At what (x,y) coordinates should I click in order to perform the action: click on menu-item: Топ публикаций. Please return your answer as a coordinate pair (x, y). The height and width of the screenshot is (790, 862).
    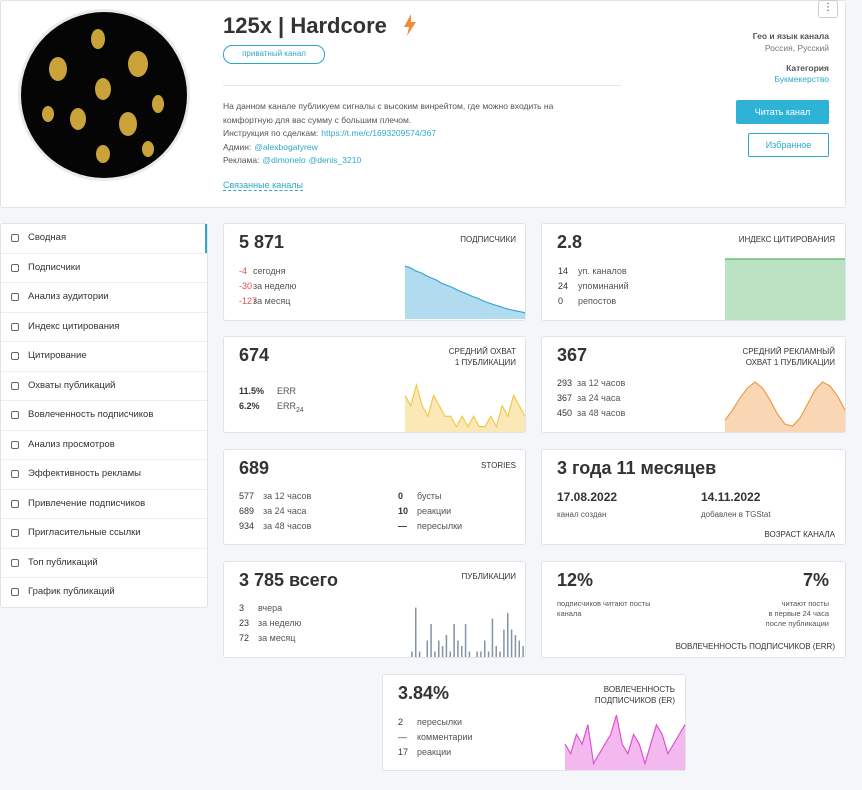
    Looking at the image, I should click on (63, 562).